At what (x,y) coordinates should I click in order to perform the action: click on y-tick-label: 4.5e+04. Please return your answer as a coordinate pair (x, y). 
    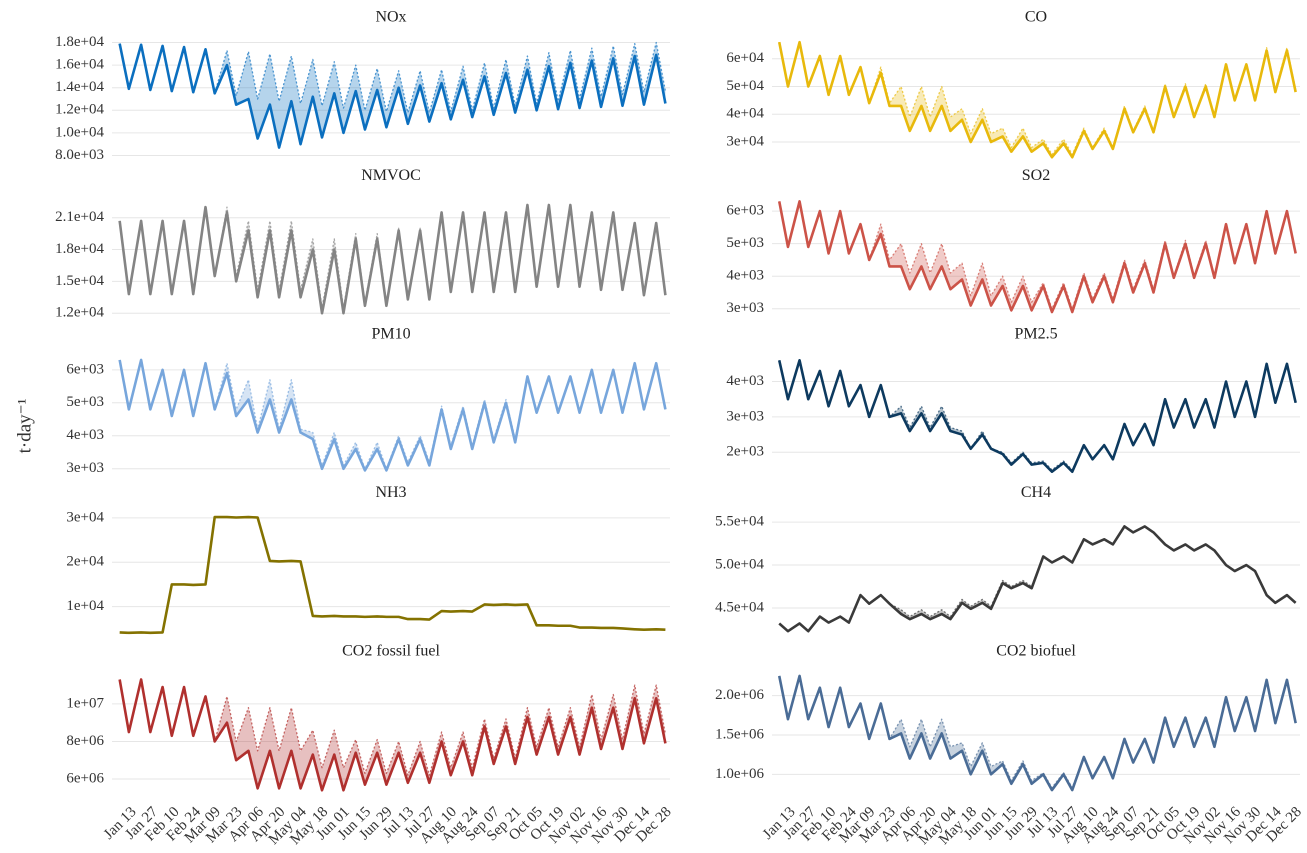
    Looking at the image, I should click on (739, 607).